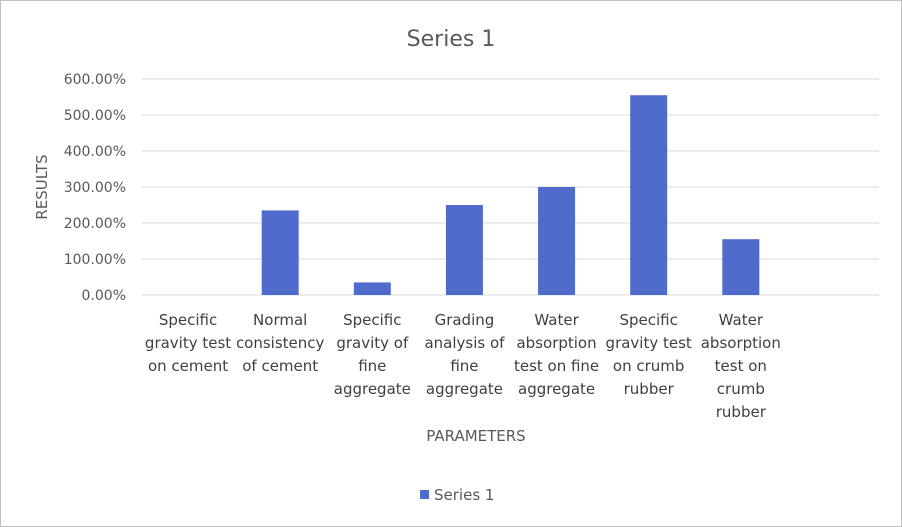  I want to click on x-category-label: Normal consistency of cement, so click(280, 343).